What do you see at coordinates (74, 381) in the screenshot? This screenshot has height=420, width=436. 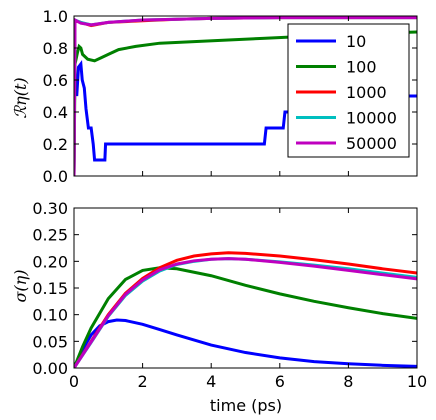 I see `bottom-xtick-label: 0` at bounding box center [74, 381].